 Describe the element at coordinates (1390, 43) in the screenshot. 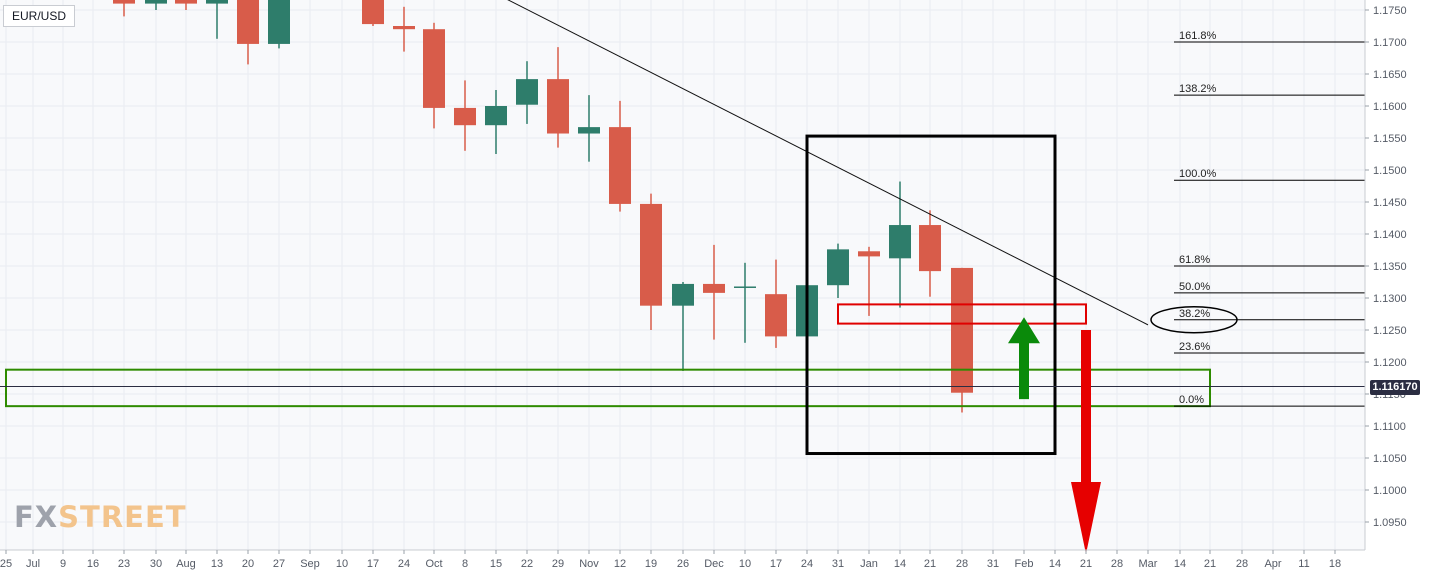

I see `y-tick-label: 1.1700` at that location.